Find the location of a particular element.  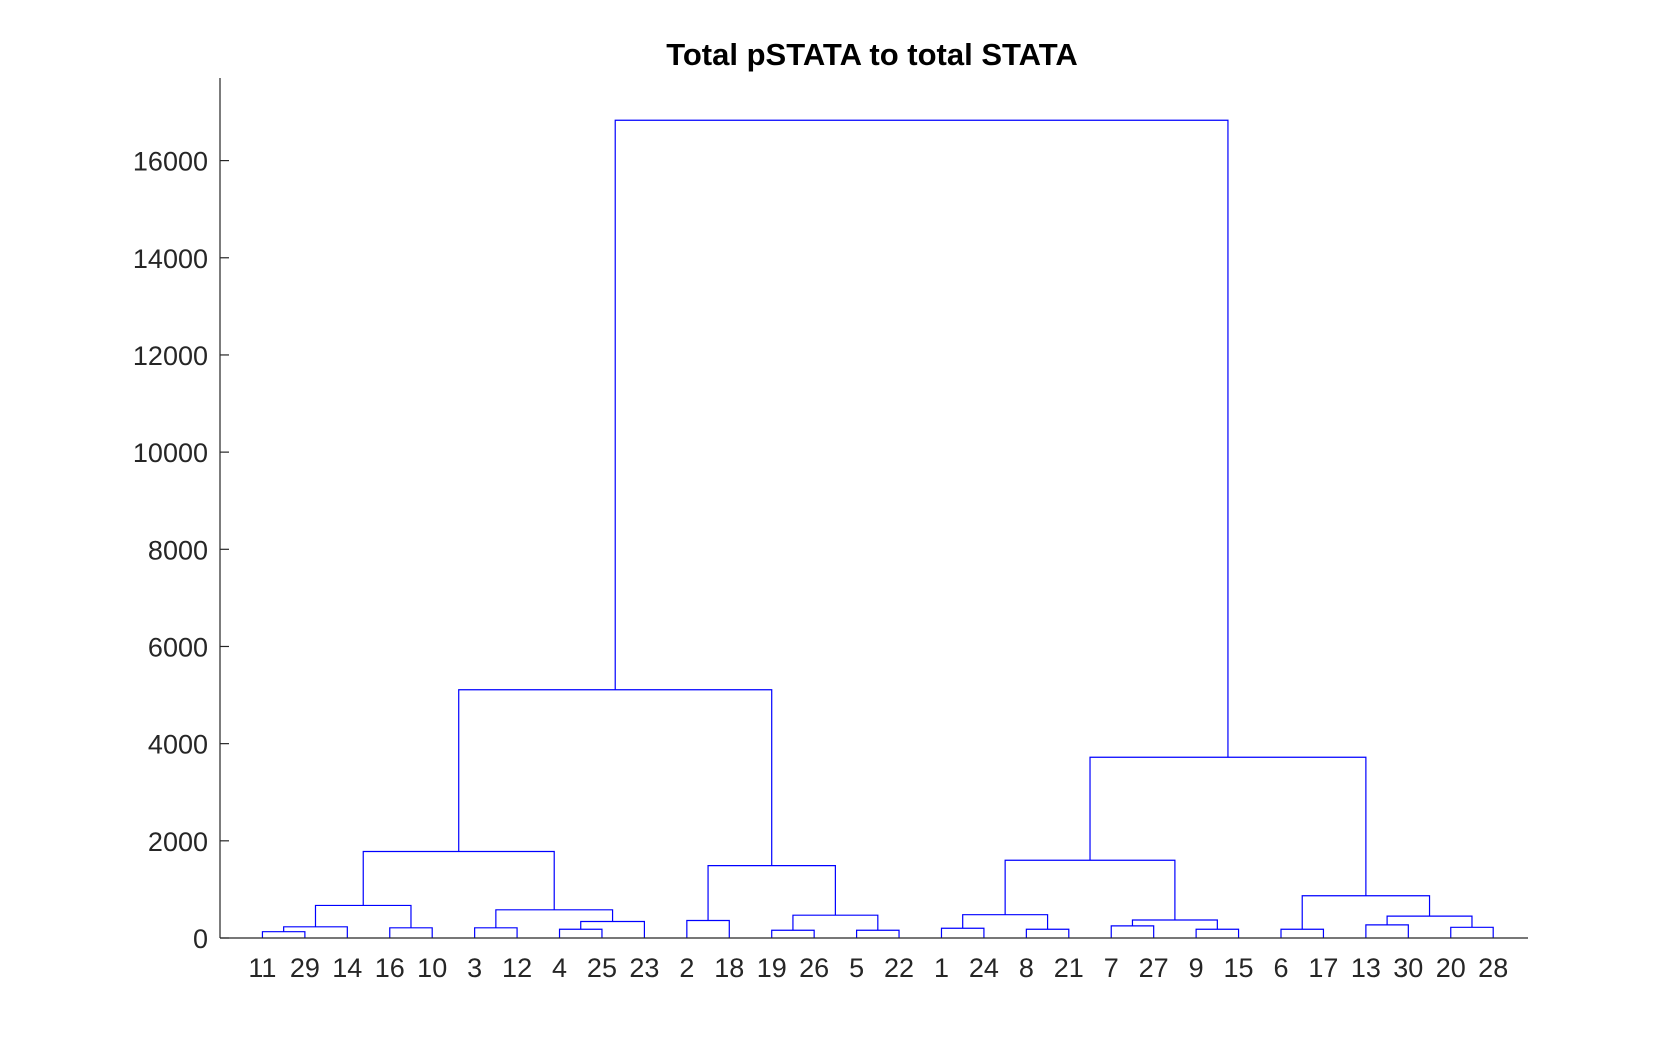

leaf-label: 9 is located at coordinates (1196, 968).